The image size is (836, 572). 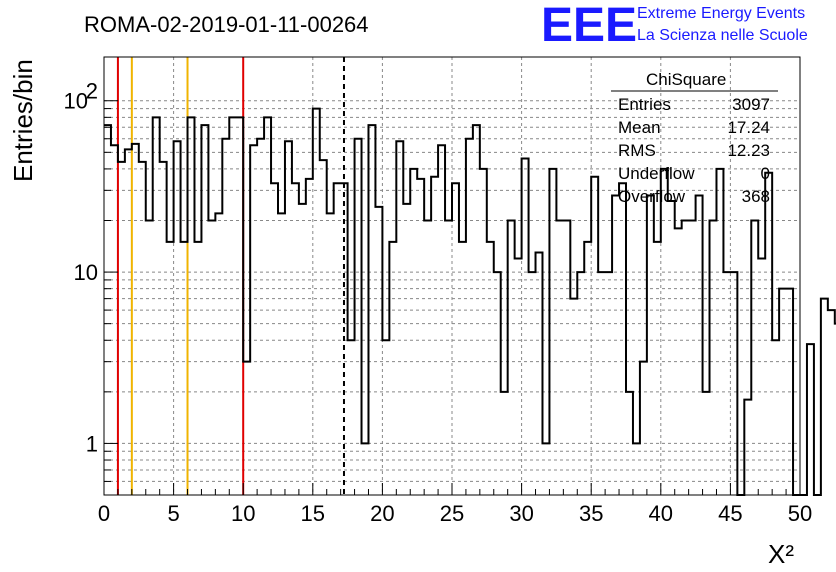 I want to click on x-tick-label: 10, so click(x=243, y=513).